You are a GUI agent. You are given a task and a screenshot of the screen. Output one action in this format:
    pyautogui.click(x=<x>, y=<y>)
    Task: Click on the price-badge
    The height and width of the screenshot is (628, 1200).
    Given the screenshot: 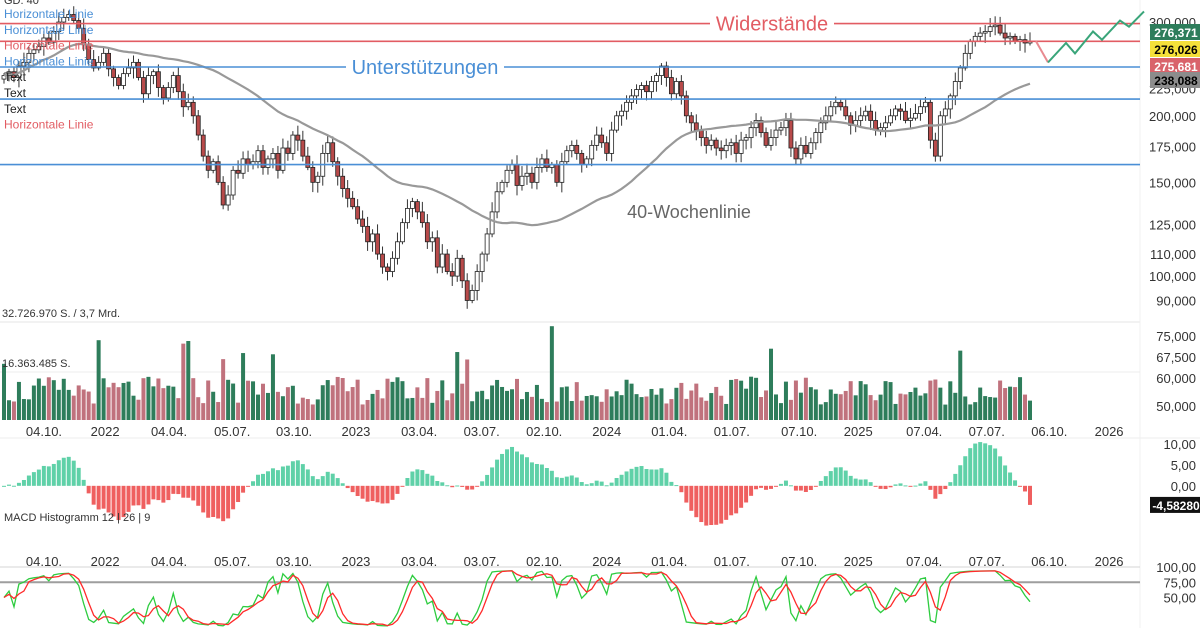 What is the action you would take?
    pyautogui.click(x=1175, y=32)
    